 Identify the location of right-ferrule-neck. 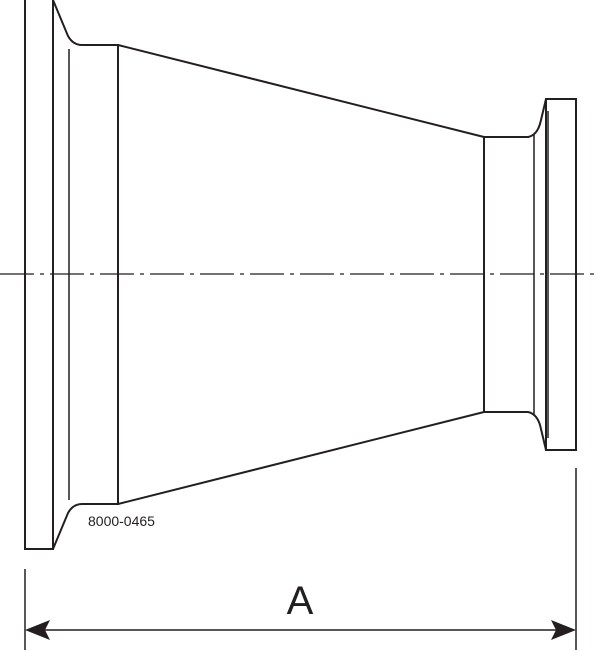
(515, 274).